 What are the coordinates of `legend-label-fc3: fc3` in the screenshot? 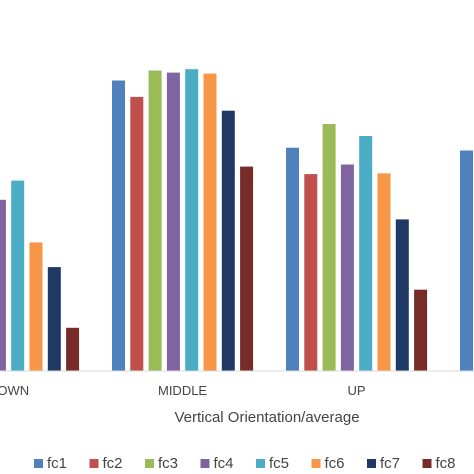 It's located at (168, 463).